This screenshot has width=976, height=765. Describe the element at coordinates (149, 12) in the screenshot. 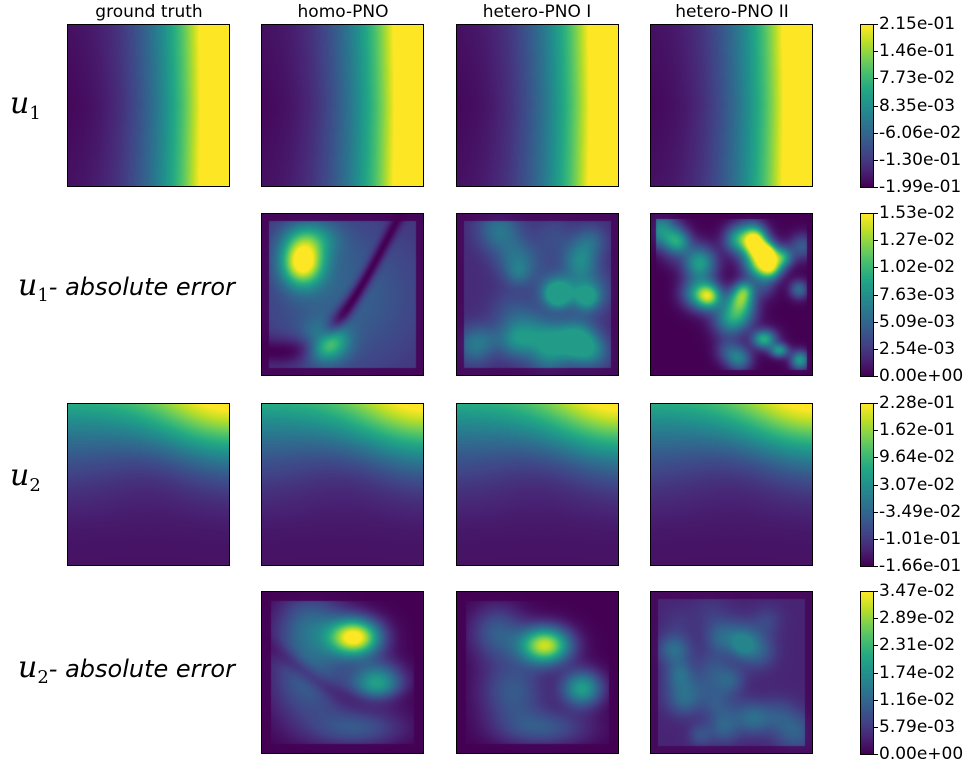

I see `column-title-ground-truth: ground truth` at that location.